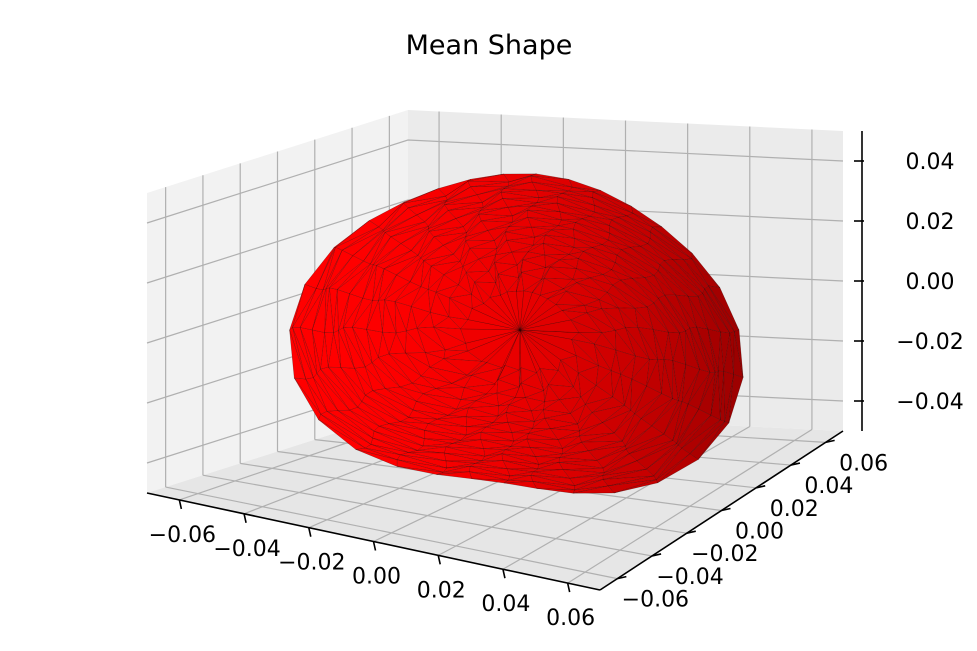  Describe the element at coordinates (182, 535) in the screenshot. I see `x-tick-label: −0.06` at that location.